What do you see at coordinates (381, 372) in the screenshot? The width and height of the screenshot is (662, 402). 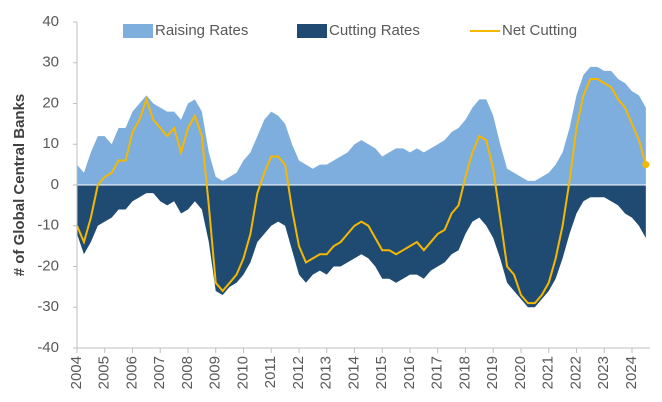 I see `x-tick-label: 2015` at bounding box center [381, 372].